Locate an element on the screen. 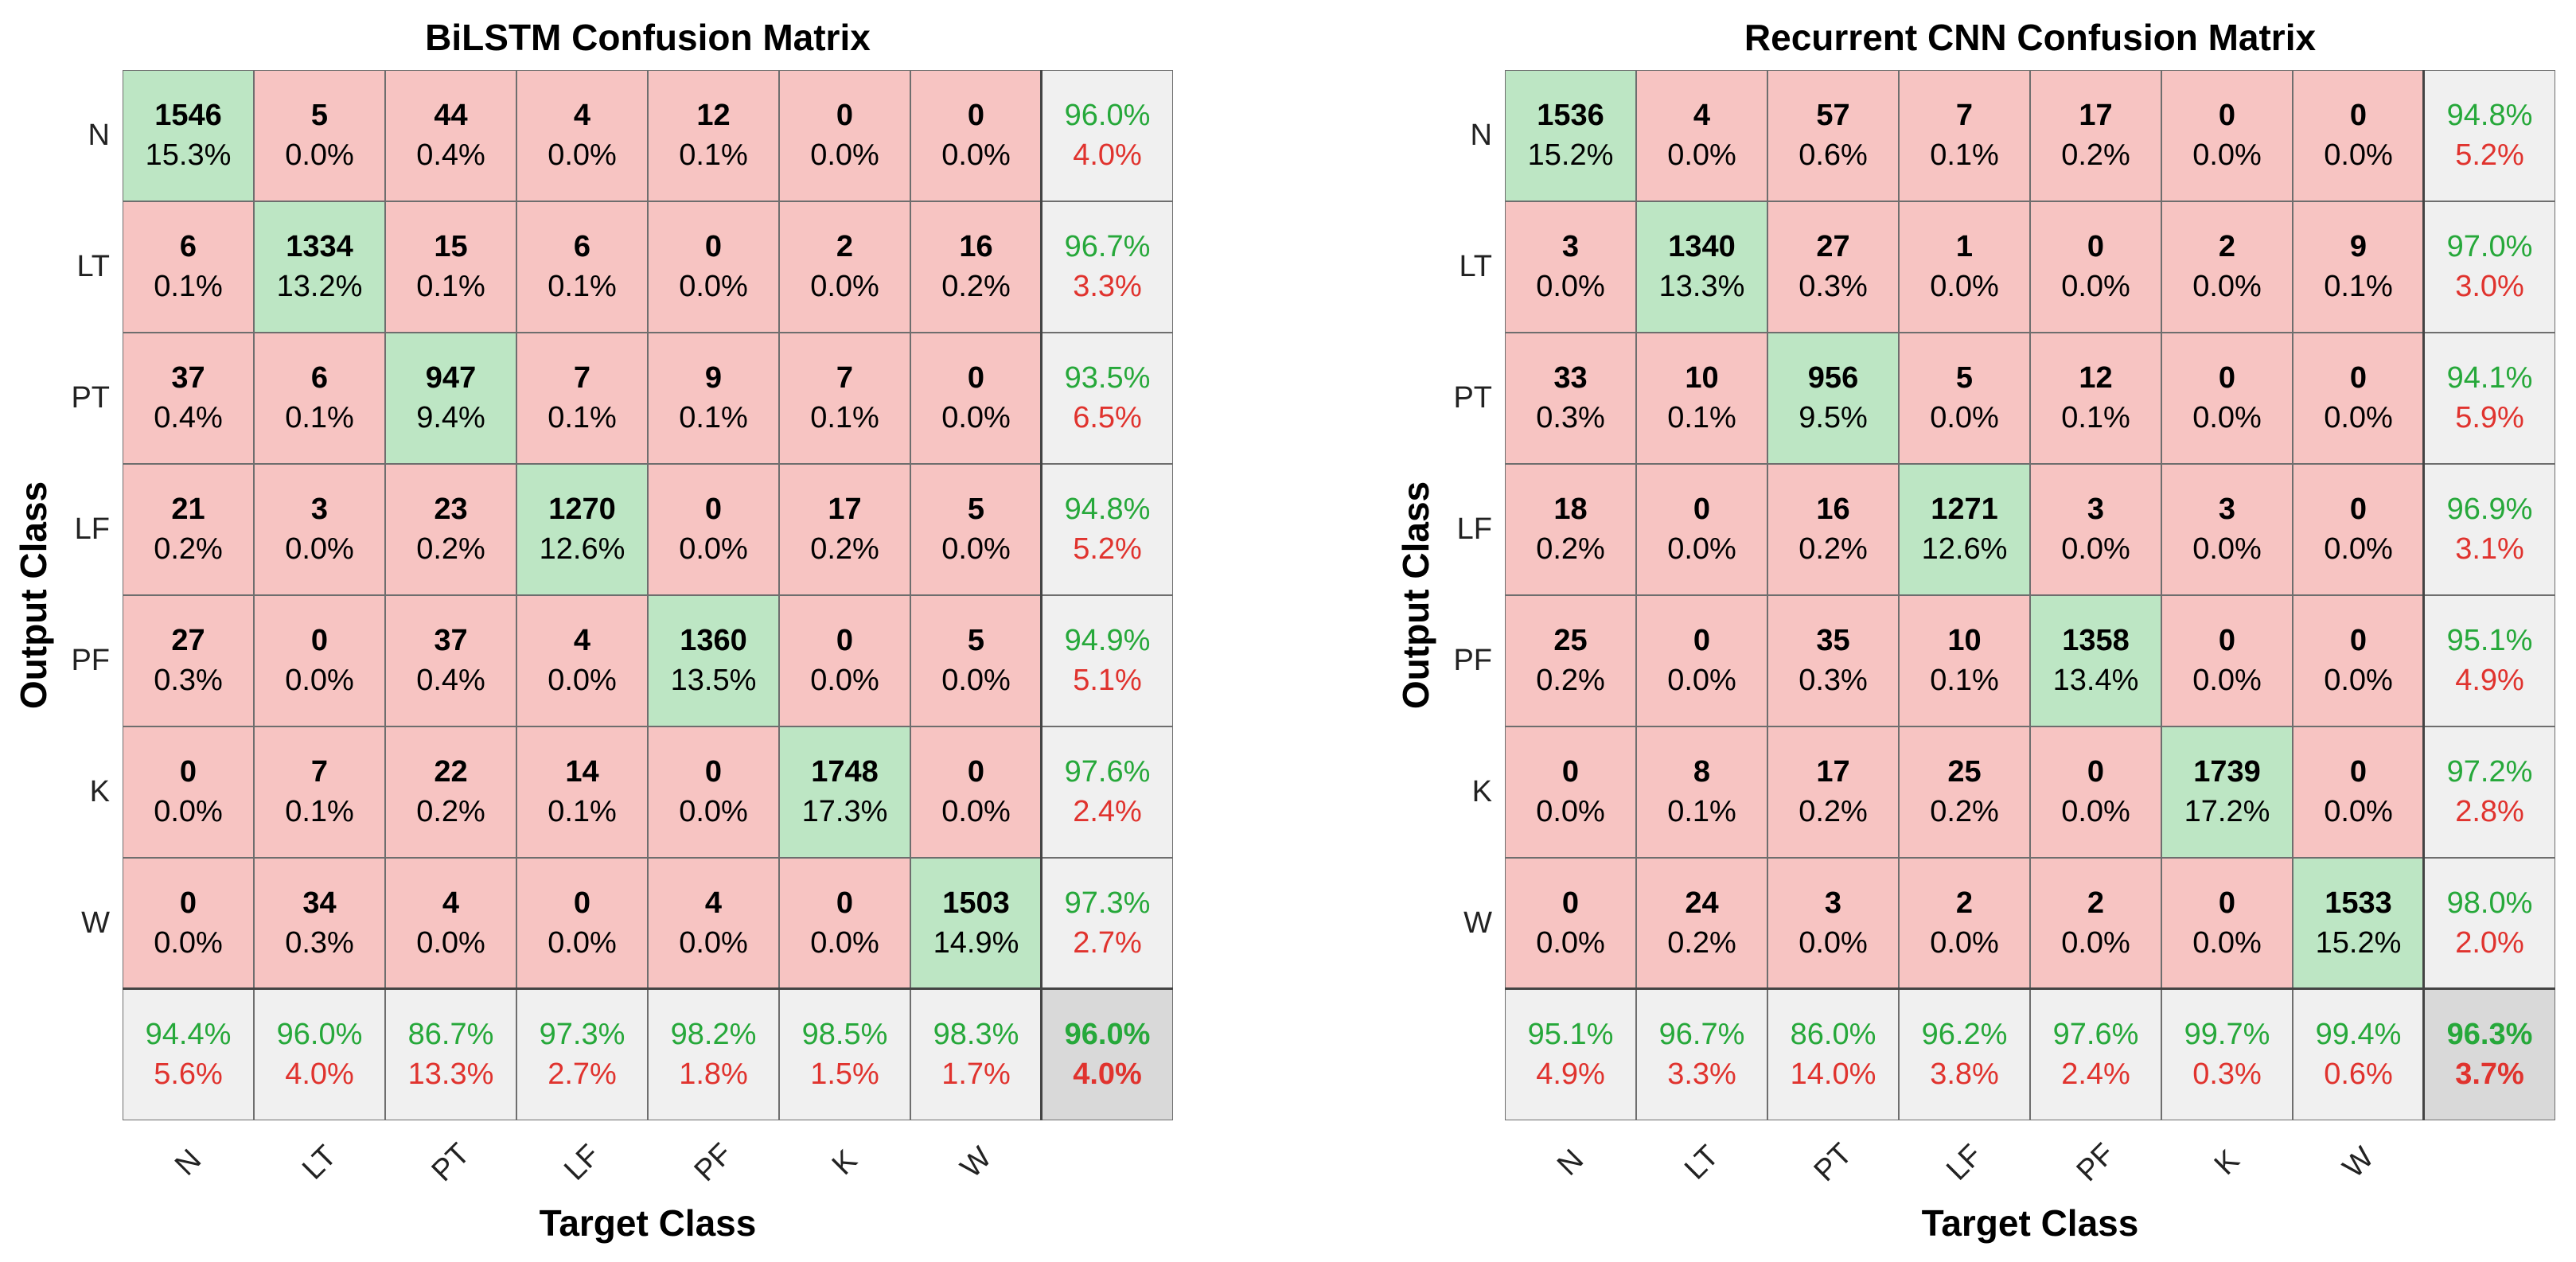 This screenshot has width=2576, height=1262. off-diagonal-cell: 17 0.2% is located at coordinates (1833, 792).